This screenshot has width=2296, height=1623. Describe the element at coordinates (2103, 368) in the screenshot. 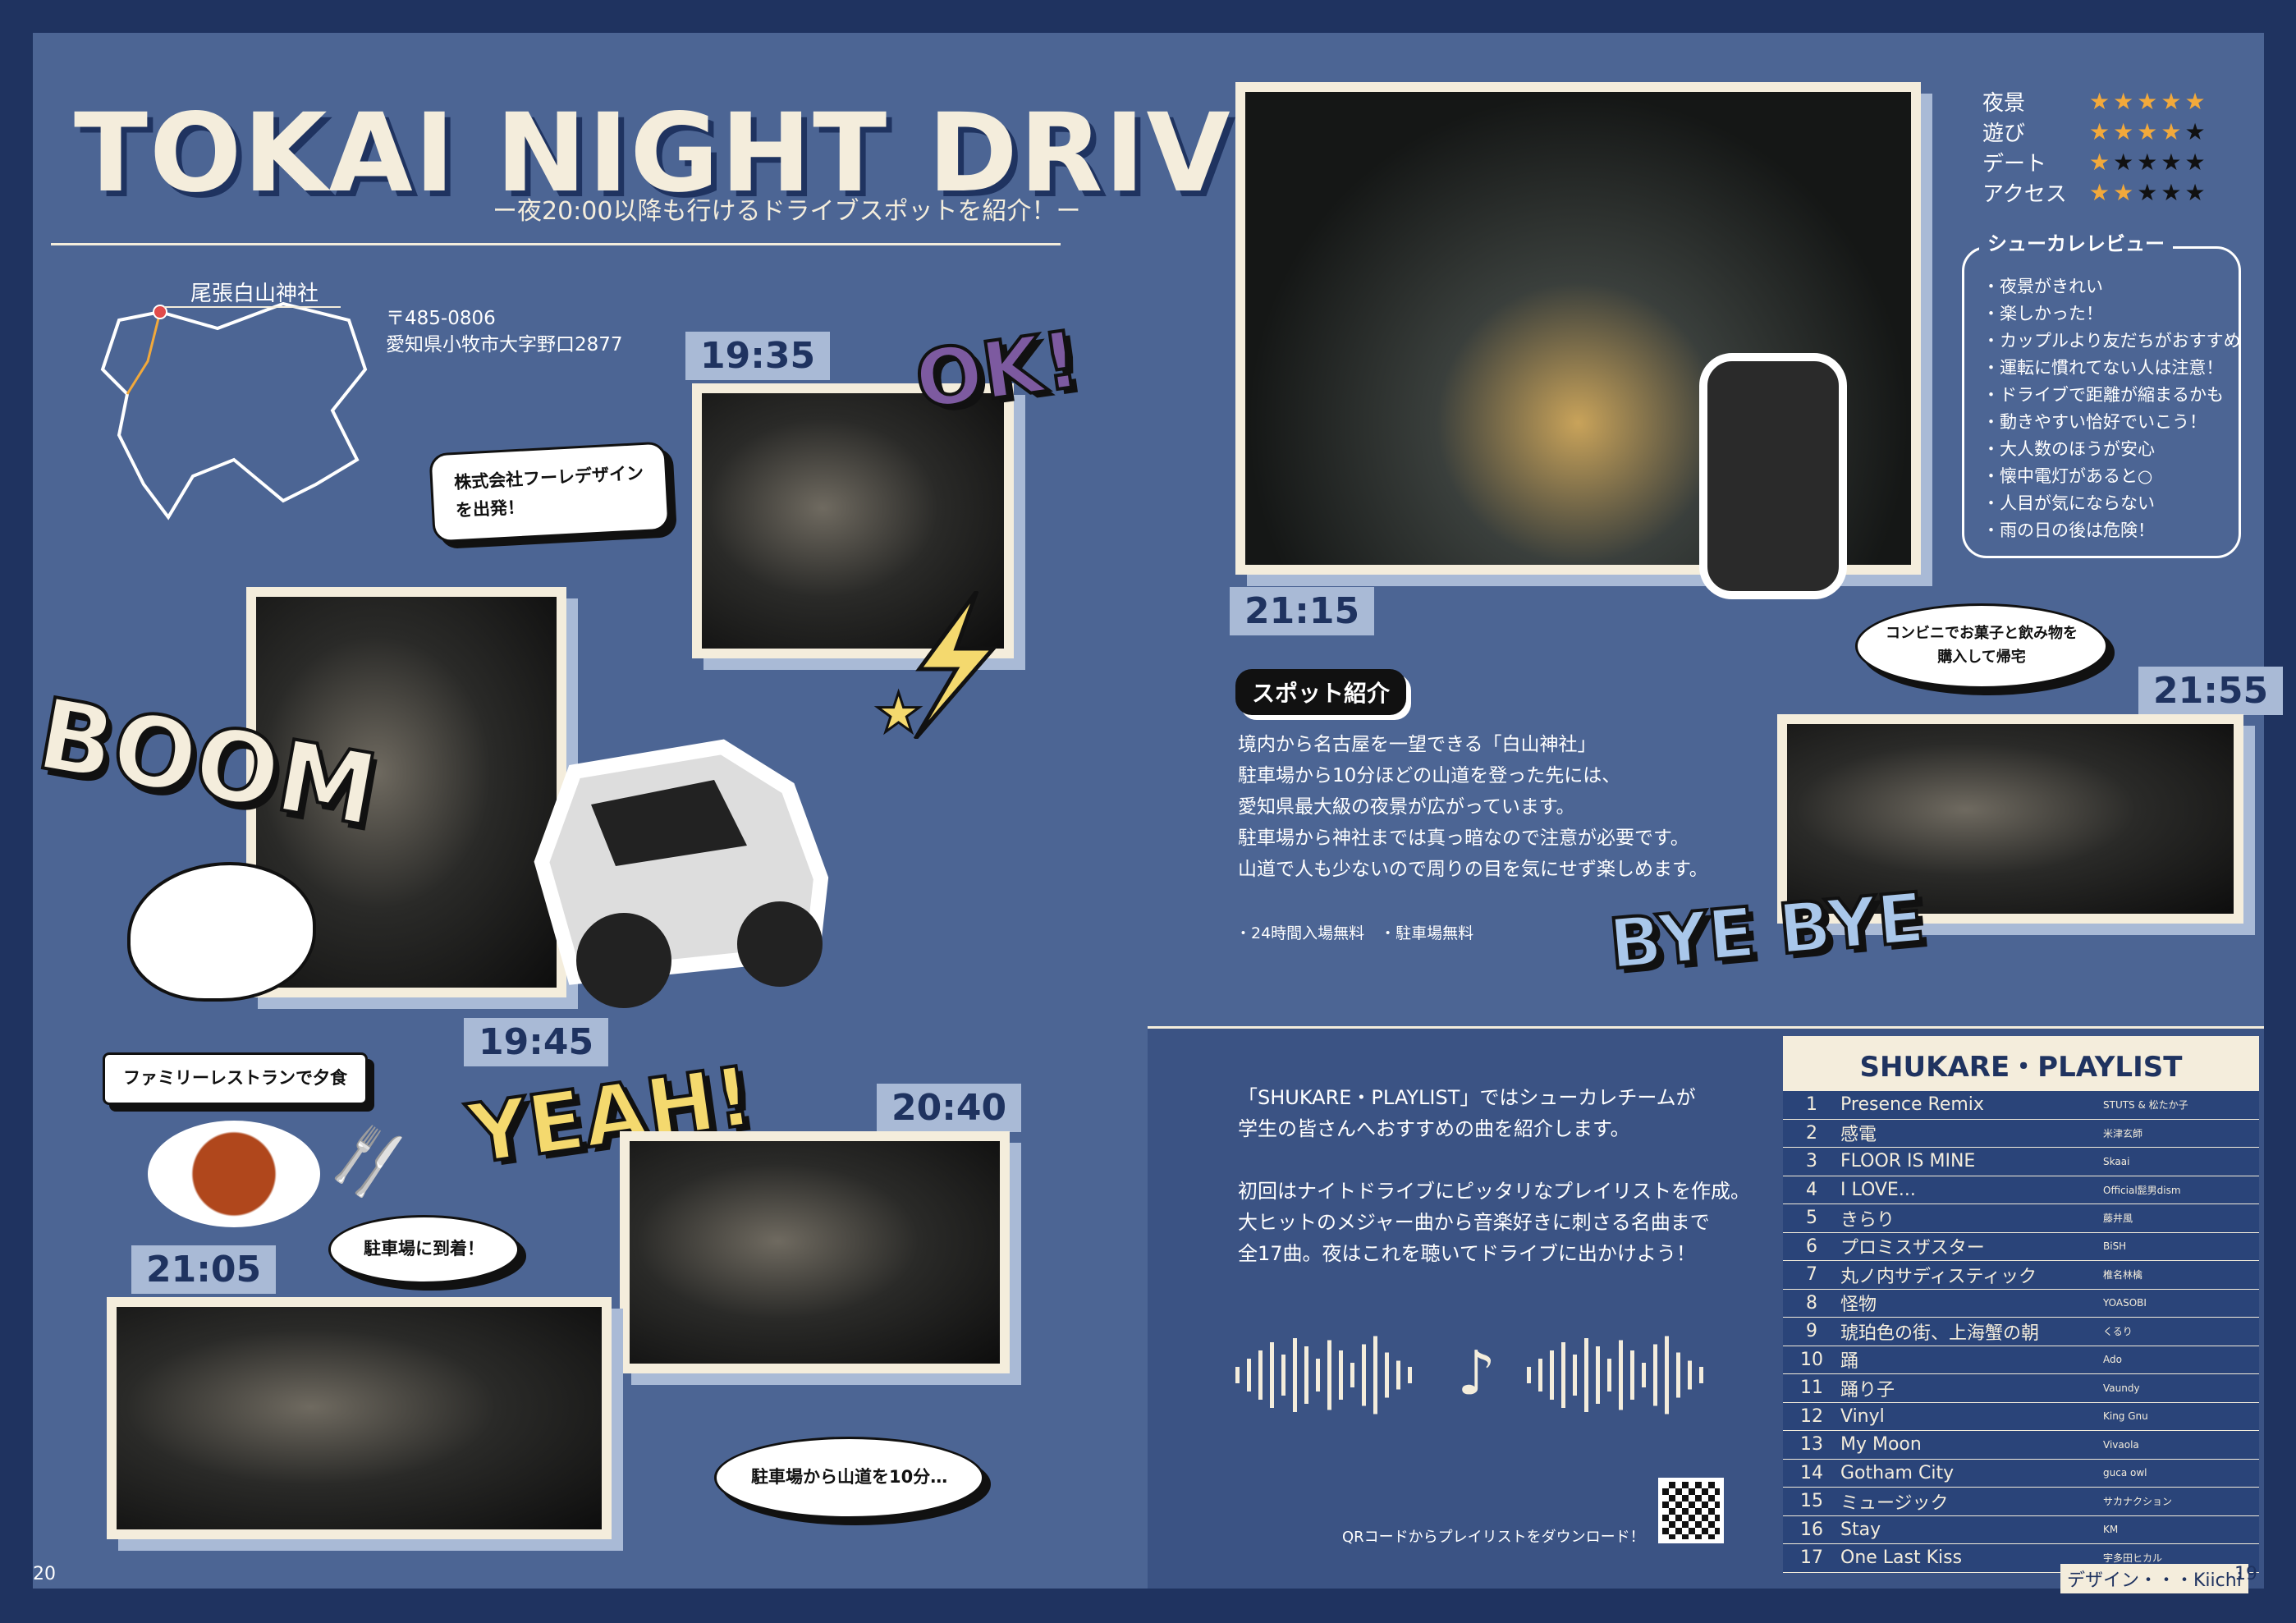

I see `review-item: ・運転に慣れてない人は注意！` at that location.